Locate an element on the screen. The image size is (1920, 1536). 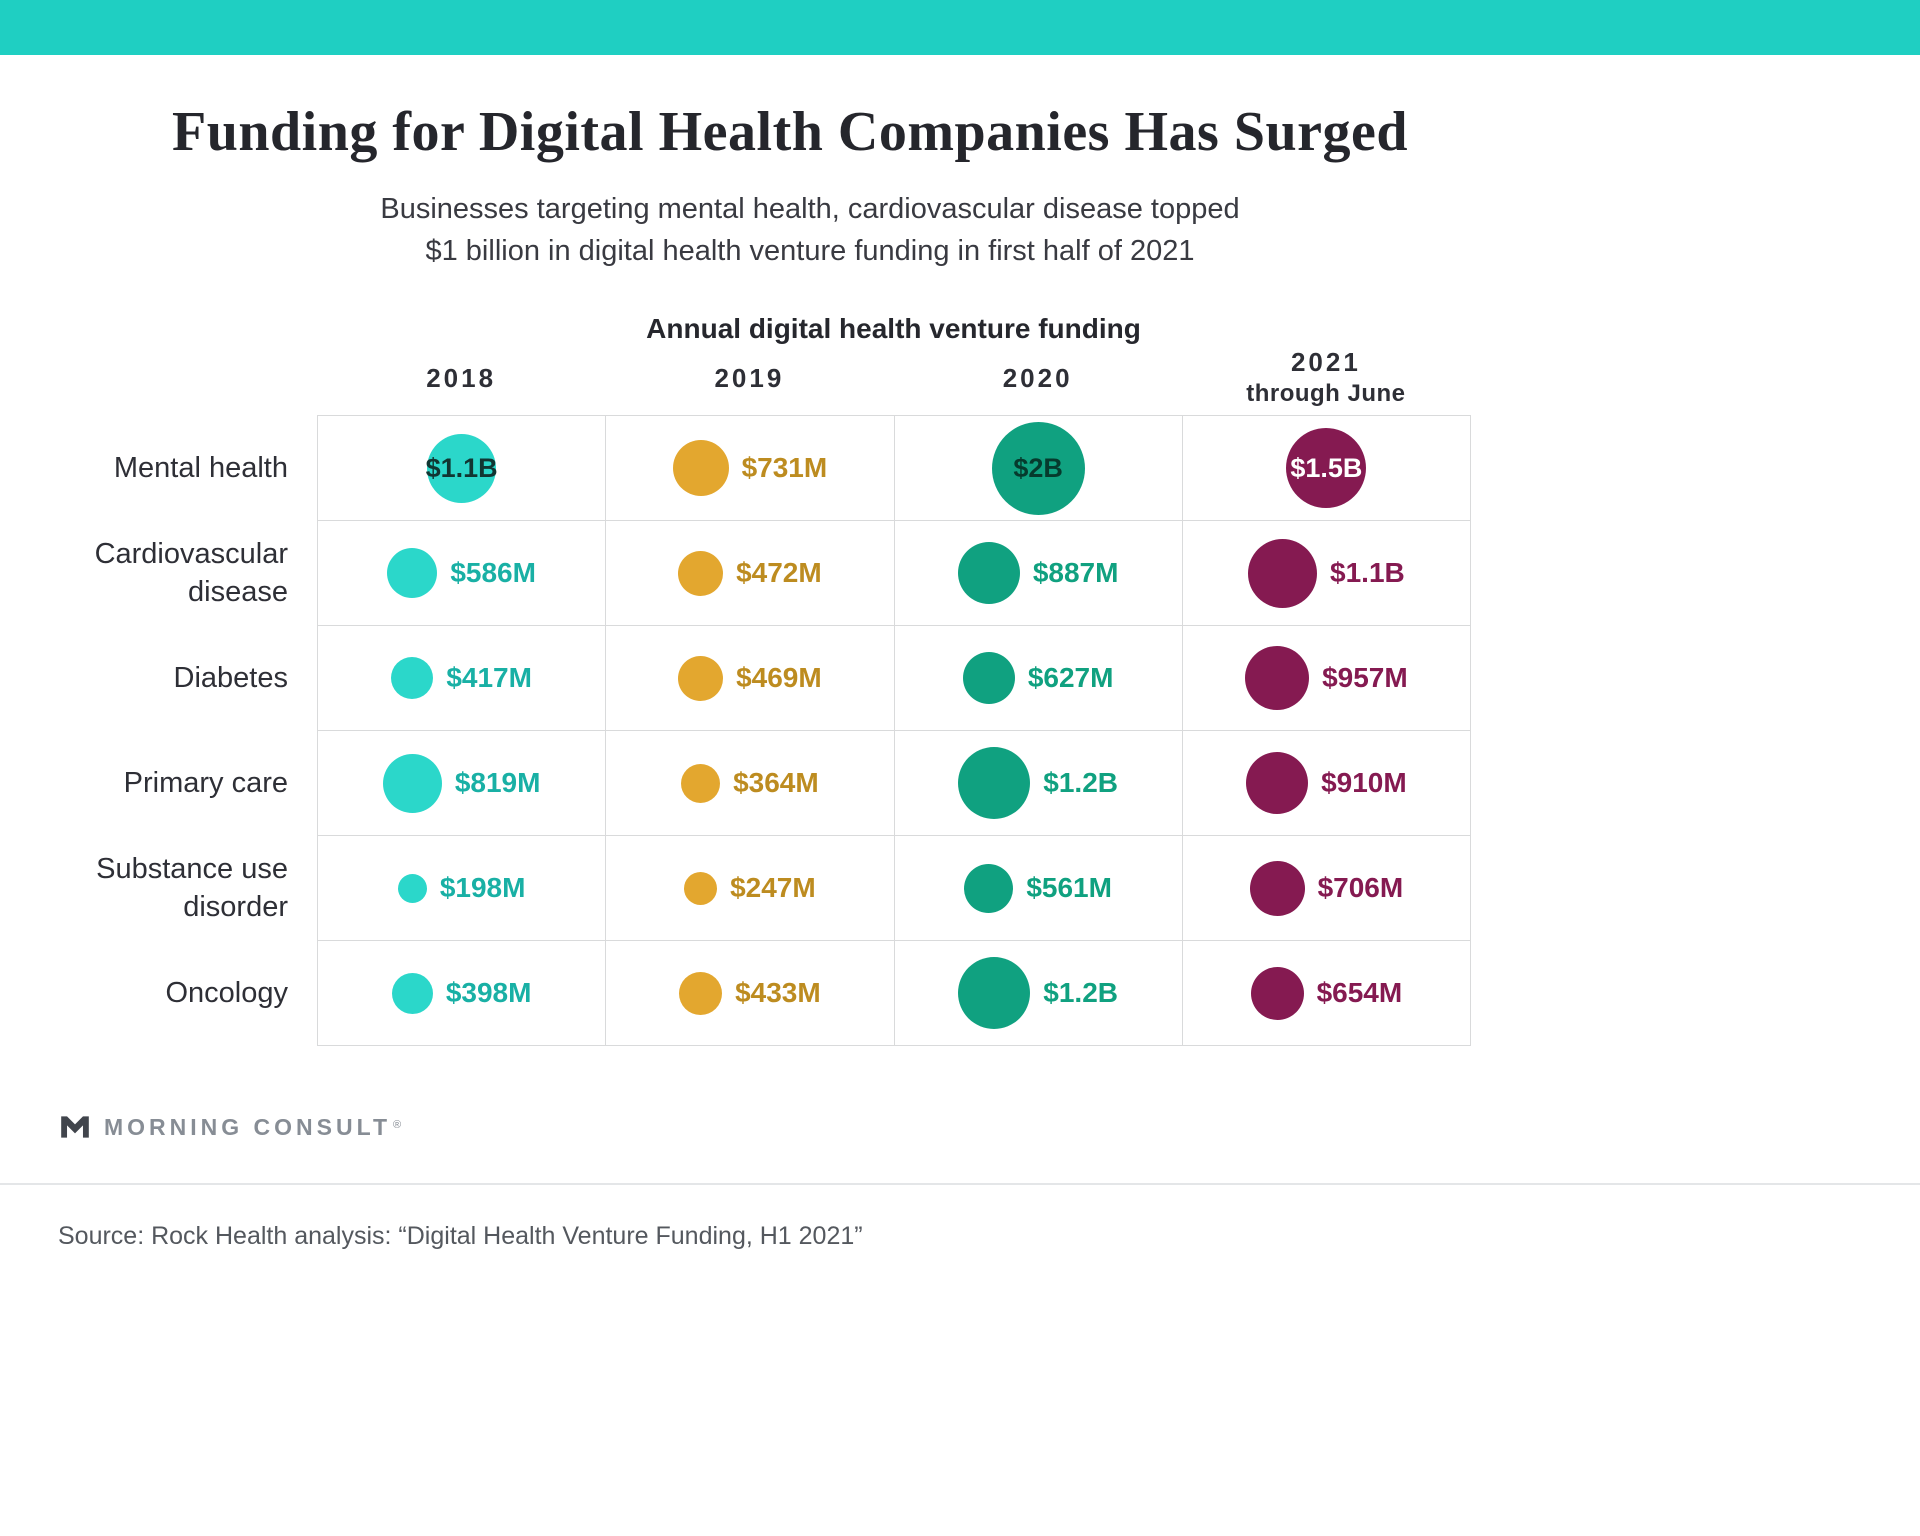
grid-cell: $819M is located at coordinates (462, 783).